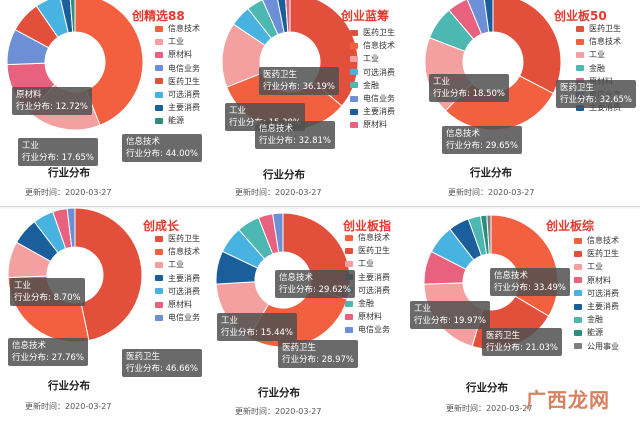 This screenshot has width=640, height=421. Describe the element at coordinates (530, 282) in the screenshot. I see `tooltip: 信息技术 行业分布: 33.49%` at that location.